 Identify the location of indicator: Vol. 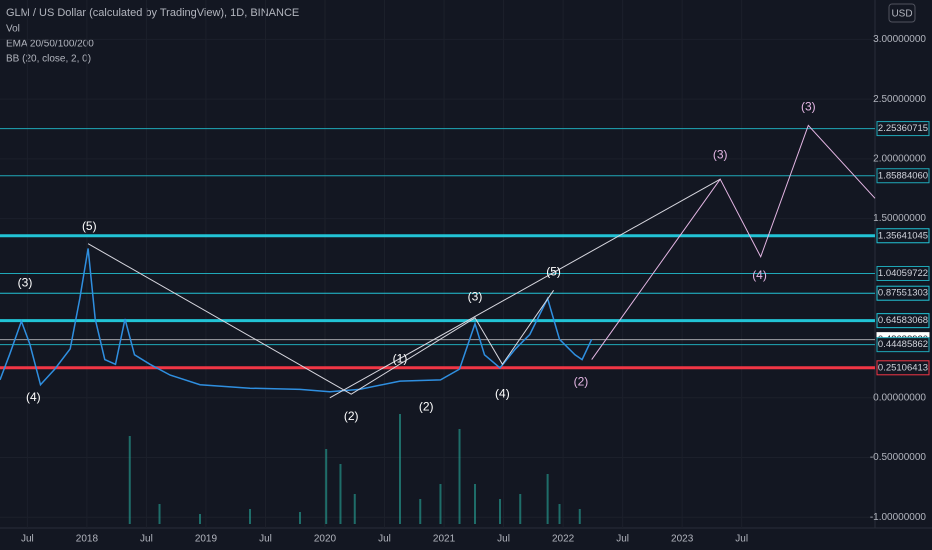
(13, 29).